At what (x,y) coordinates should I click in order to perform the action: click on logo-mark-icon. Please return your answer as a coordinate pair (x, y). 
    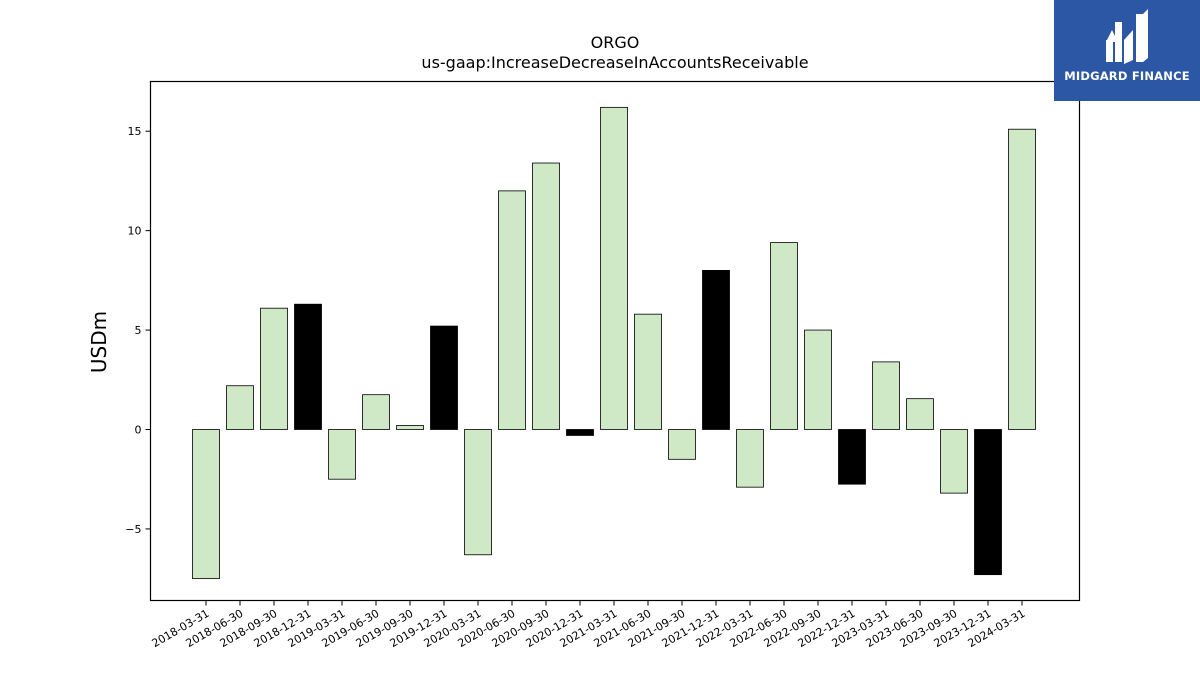
    Looking at the image, I should click on (1127, 36).